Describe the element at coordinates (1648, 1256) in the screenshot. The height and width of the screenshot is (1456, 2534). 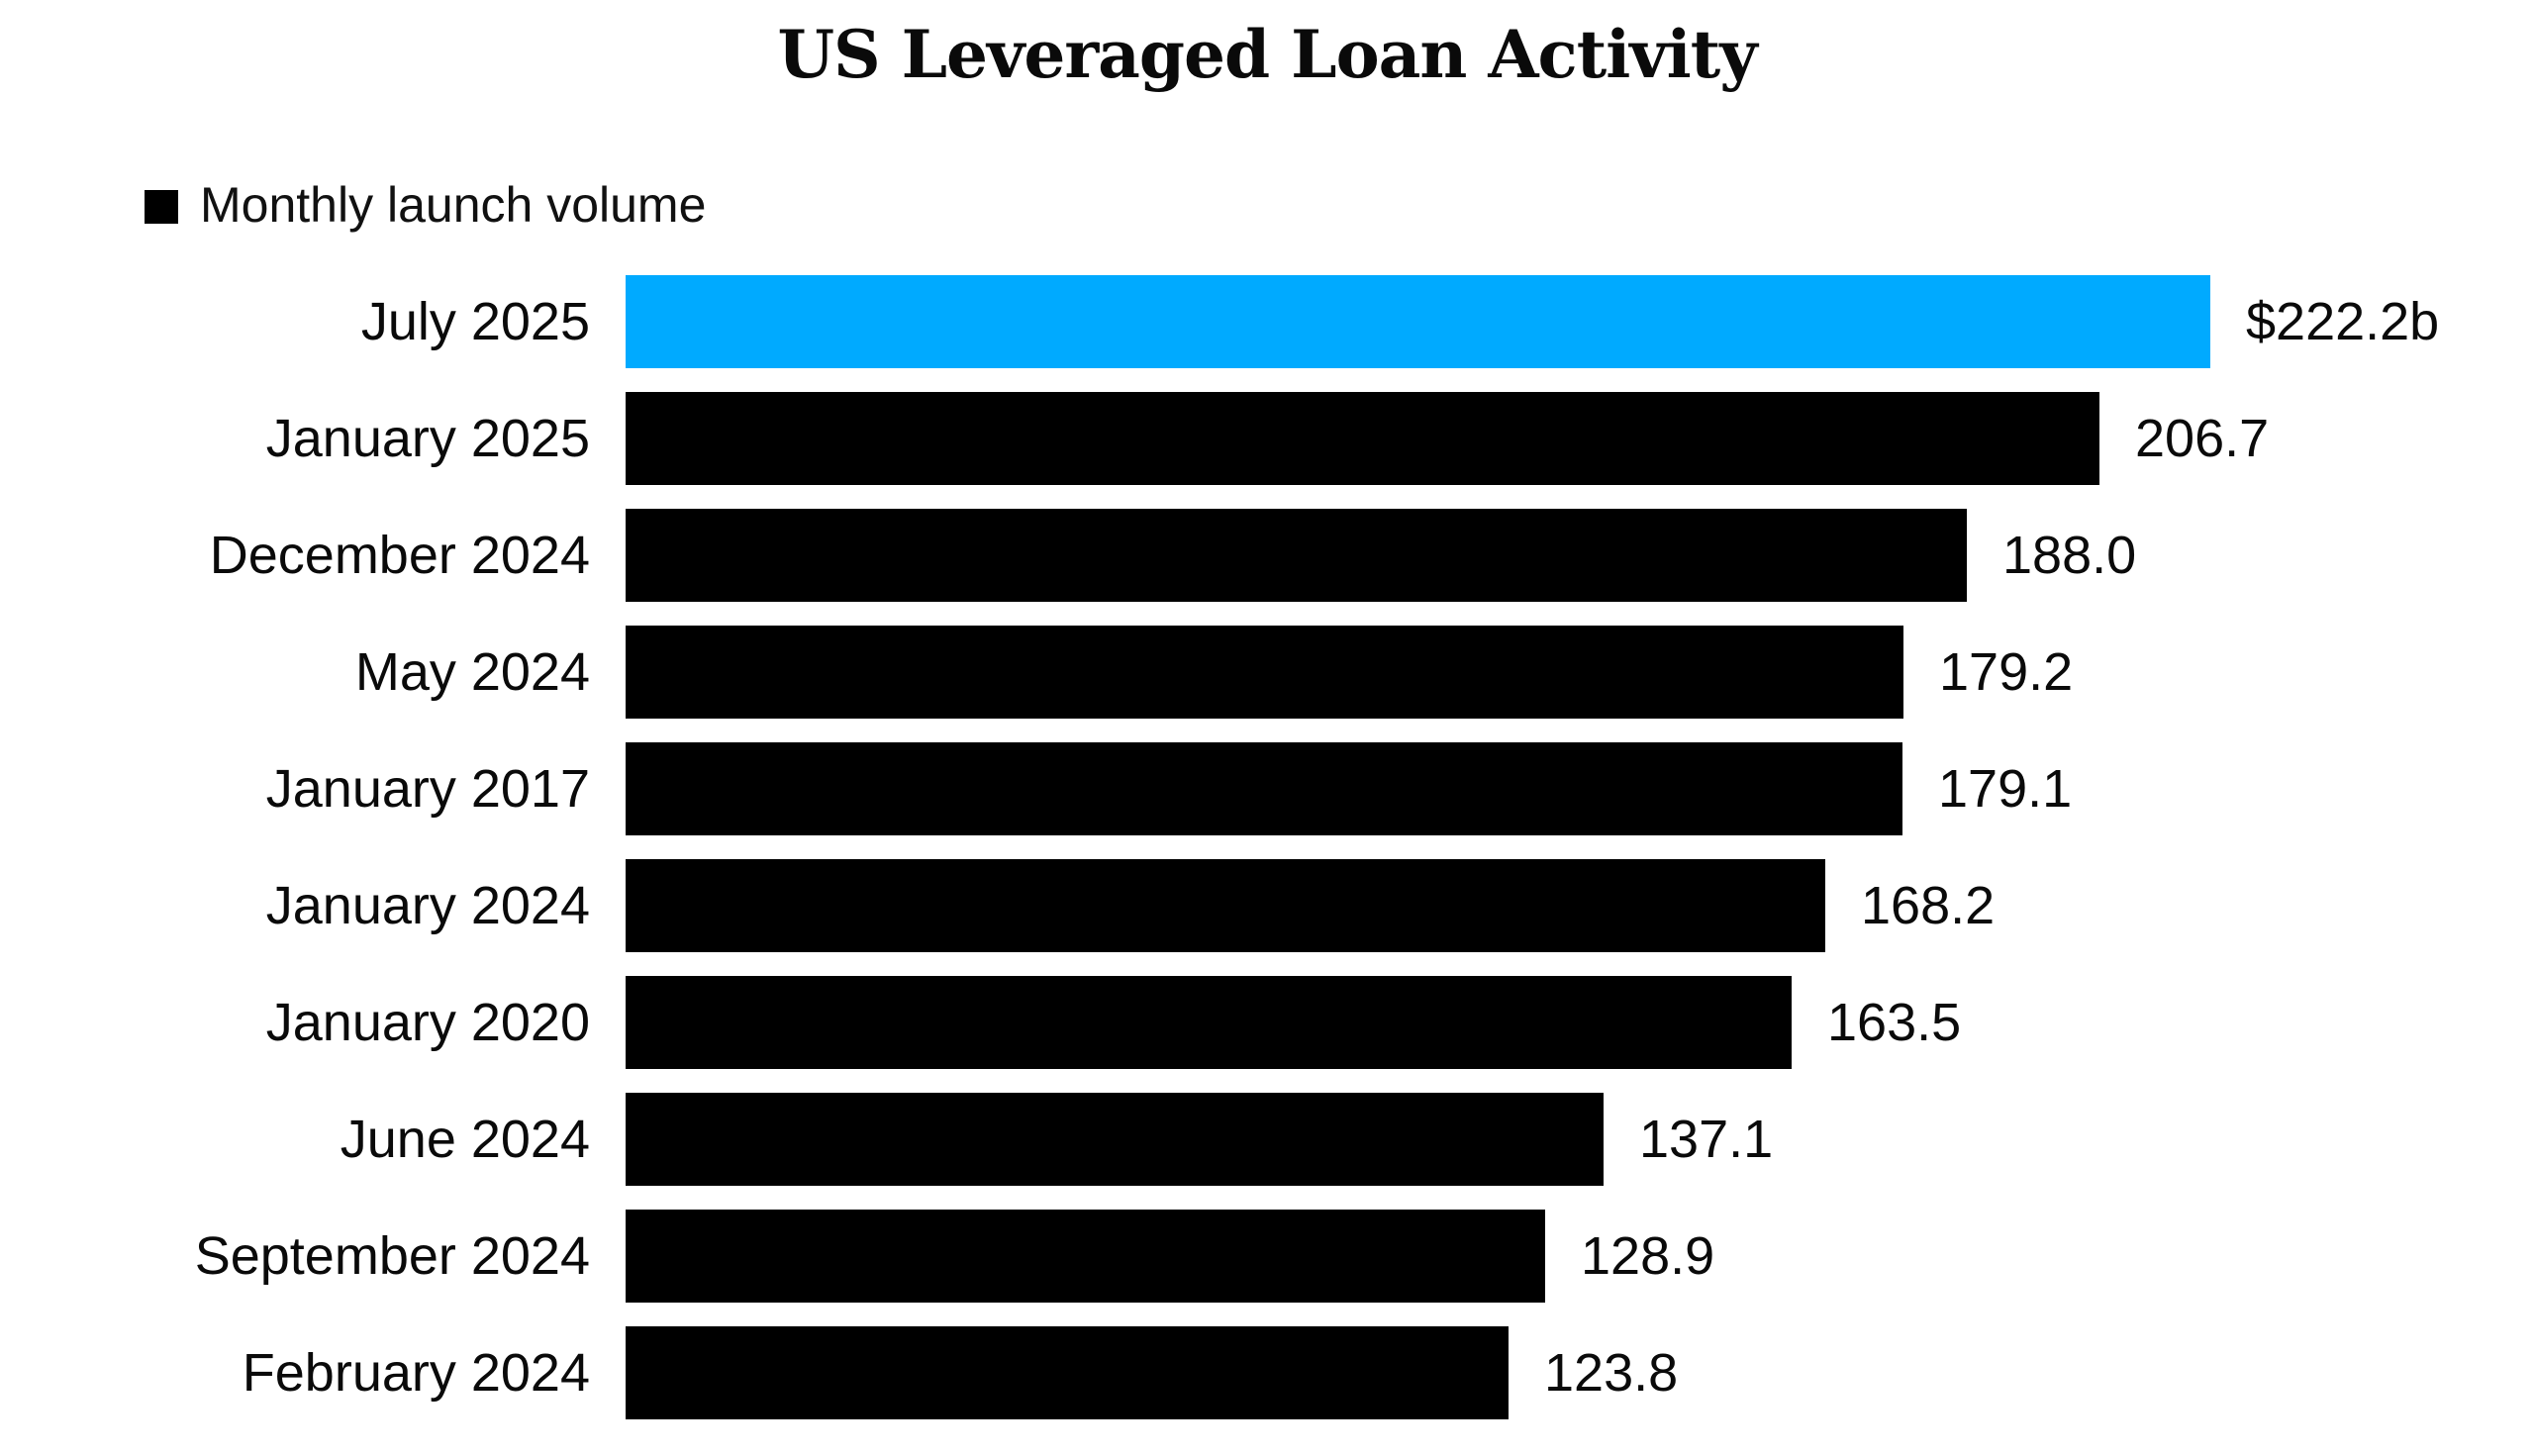
I see `bar-value-label: 128.9` at that location.